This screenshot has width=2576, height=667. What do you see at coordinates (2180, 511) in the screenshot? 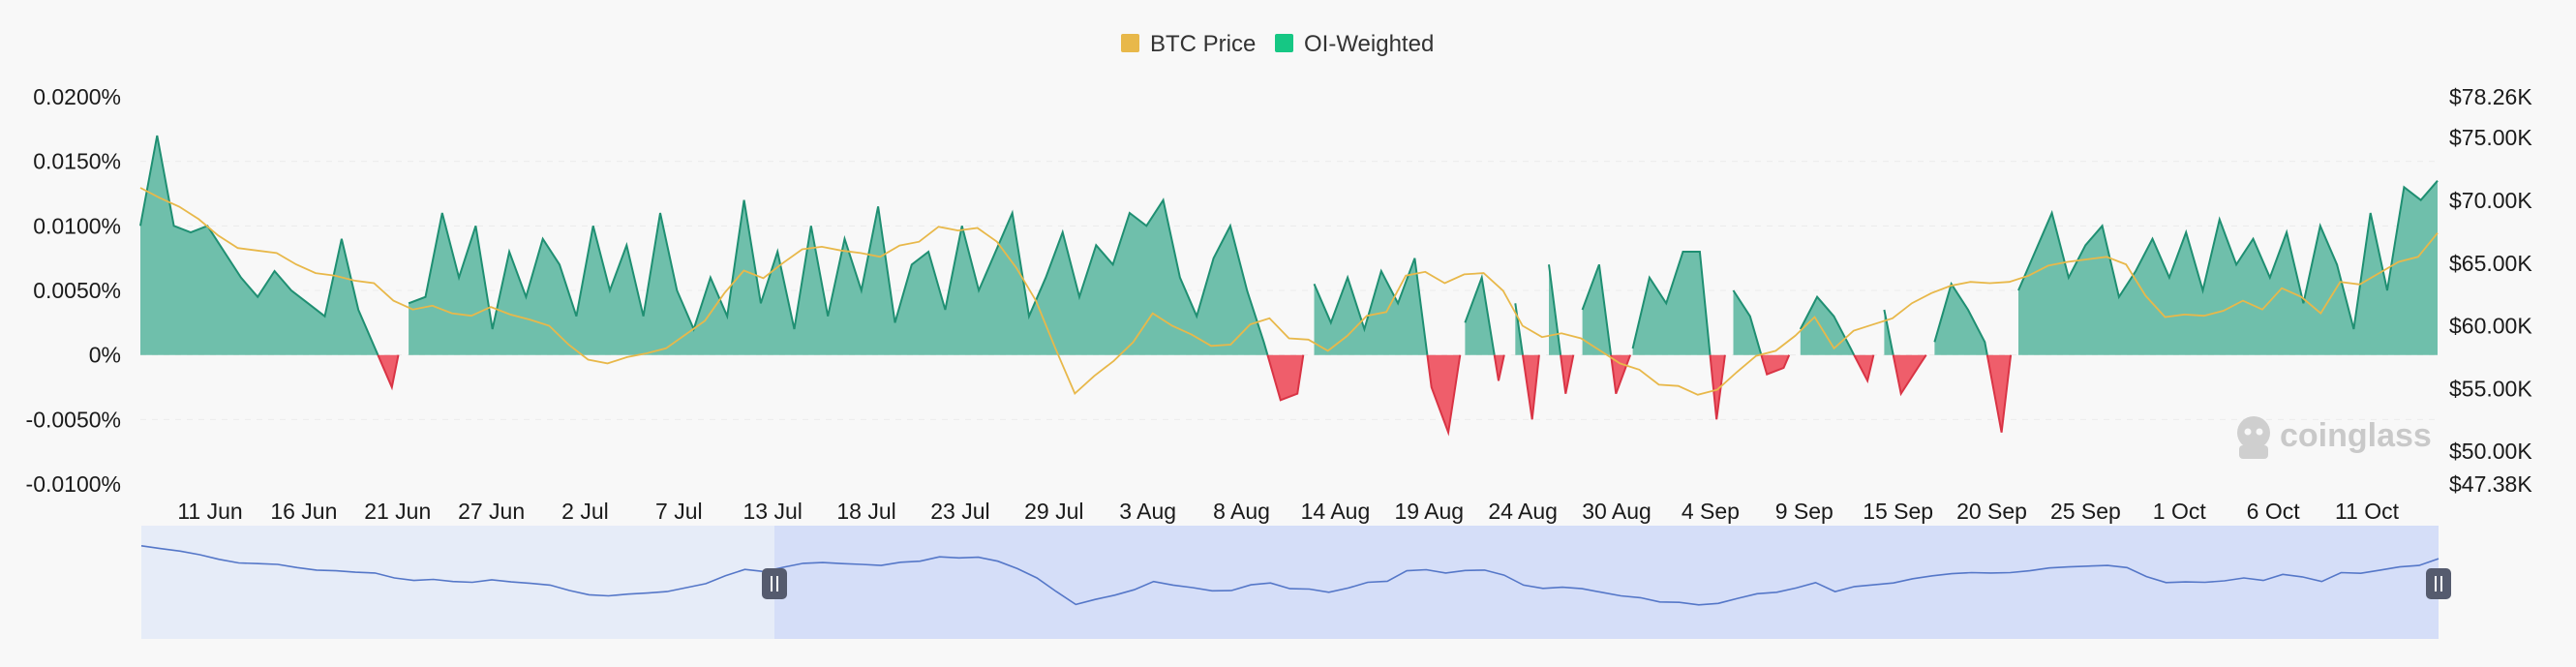
I see `x-axis-tick: 1 Oct` at bounding box center [2180, 511].